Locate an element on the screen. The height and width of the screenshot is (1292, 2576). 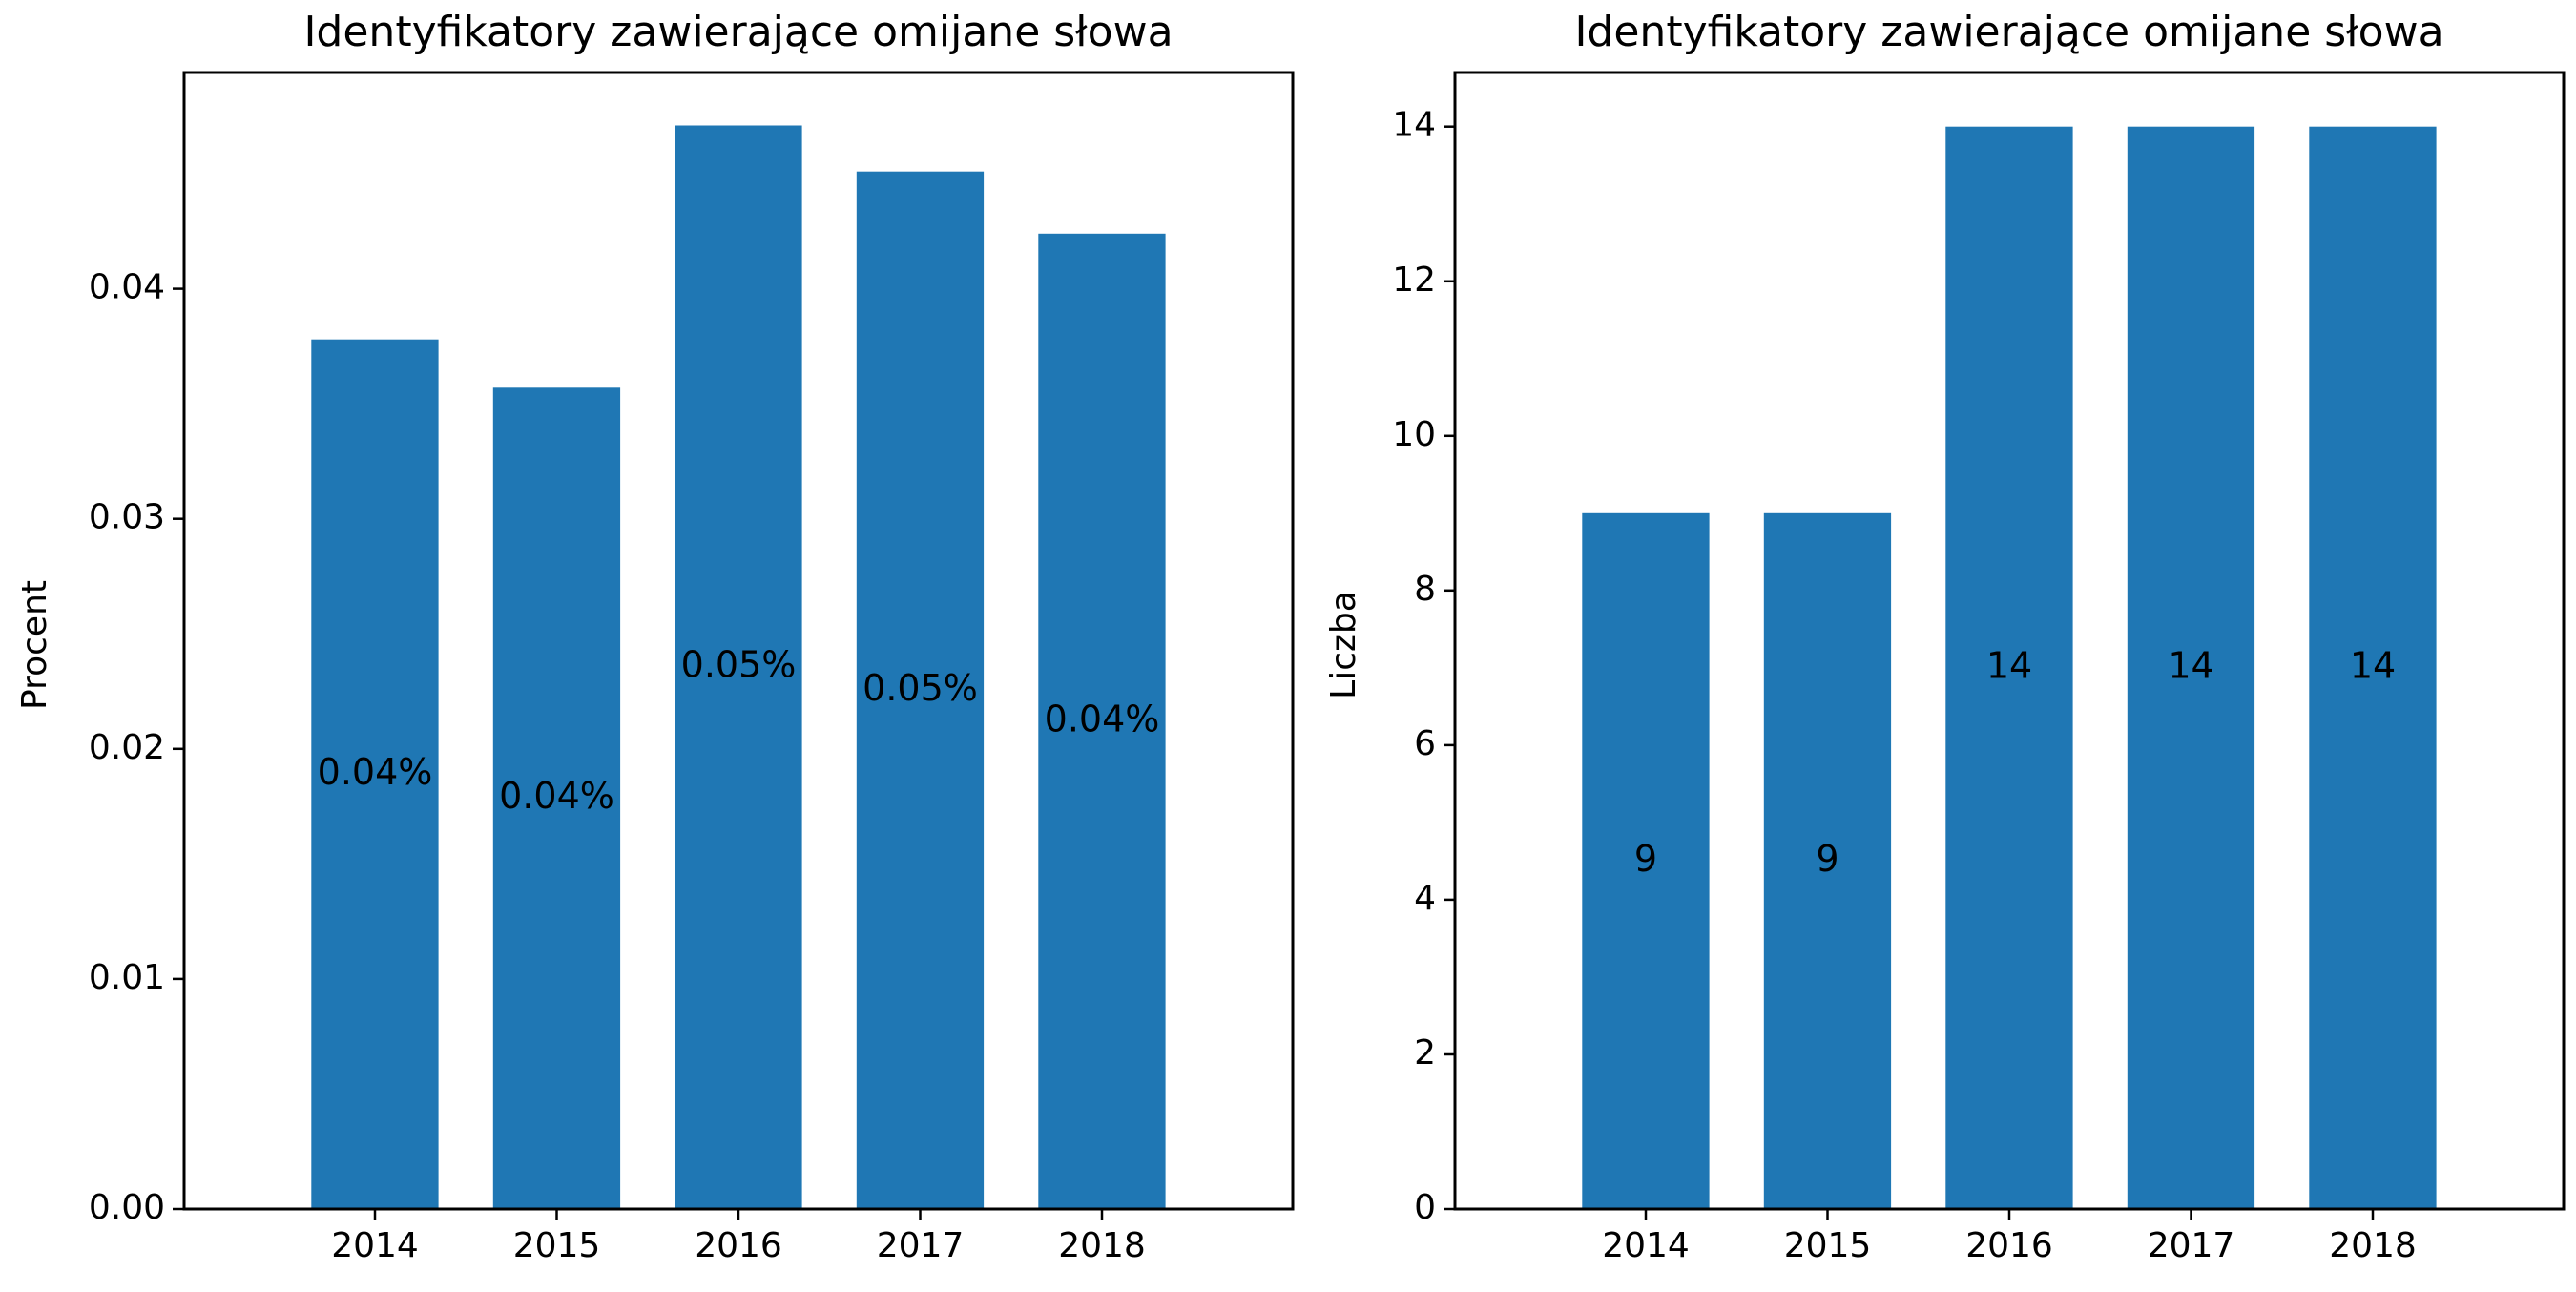
percent-chart-x-tick-label-2018: 2018 is located at coordinates (1102, 1245).